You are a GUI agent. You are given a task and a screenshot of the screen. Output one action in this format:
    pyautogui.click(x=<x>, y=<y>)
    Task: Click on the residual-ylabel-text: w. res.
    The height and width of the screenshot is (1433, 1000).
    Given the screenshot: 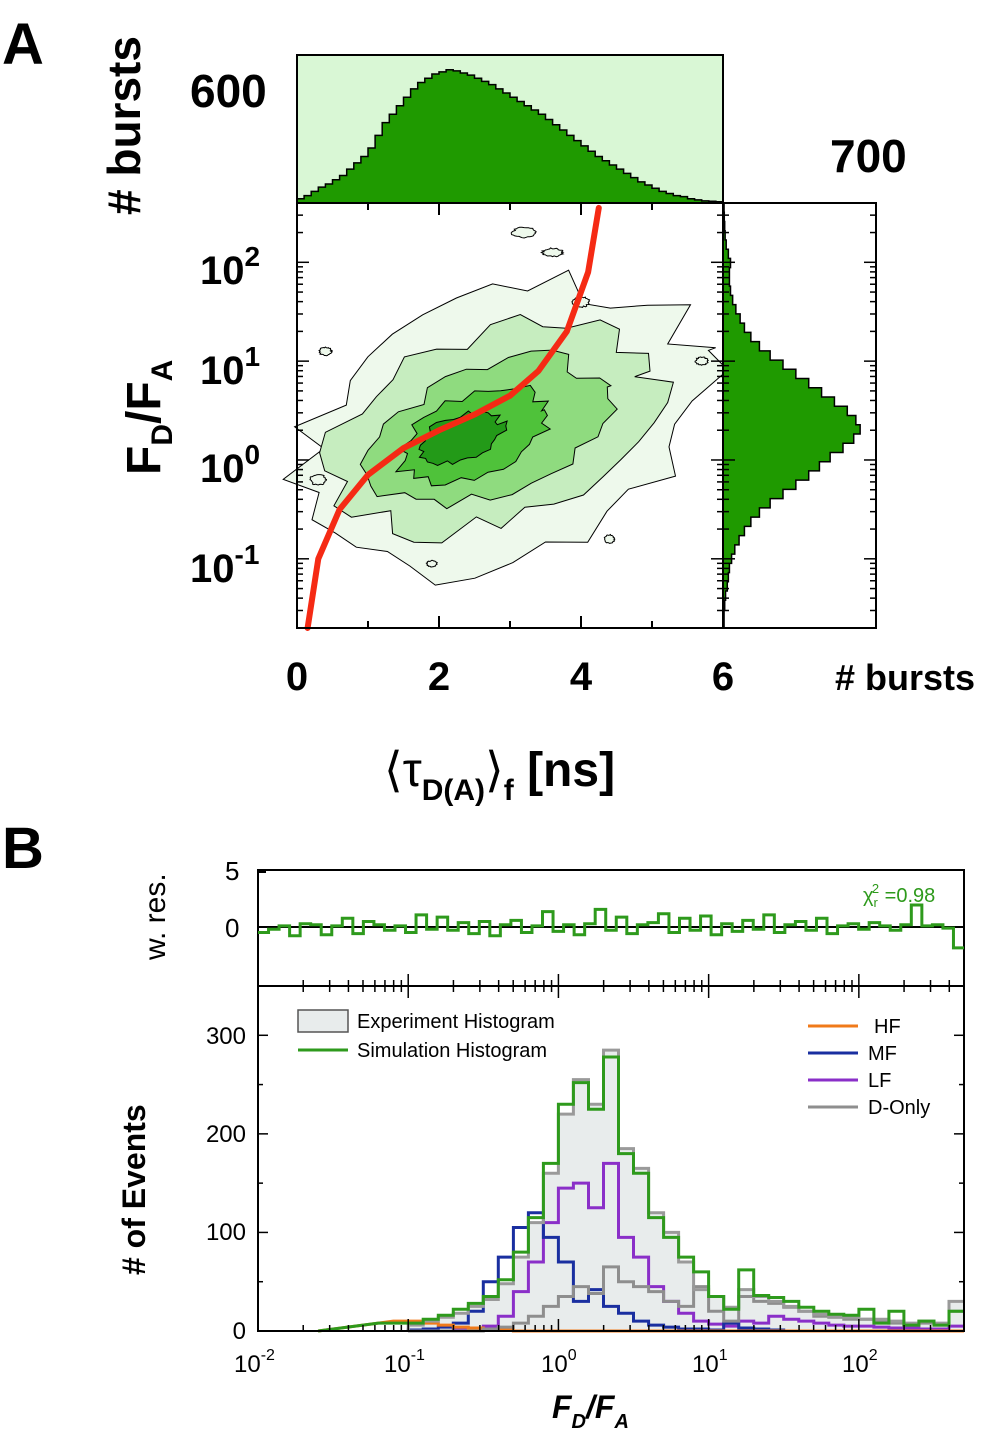 What is the action you would take?
    pyautogui.click(x=155, y=917)
    